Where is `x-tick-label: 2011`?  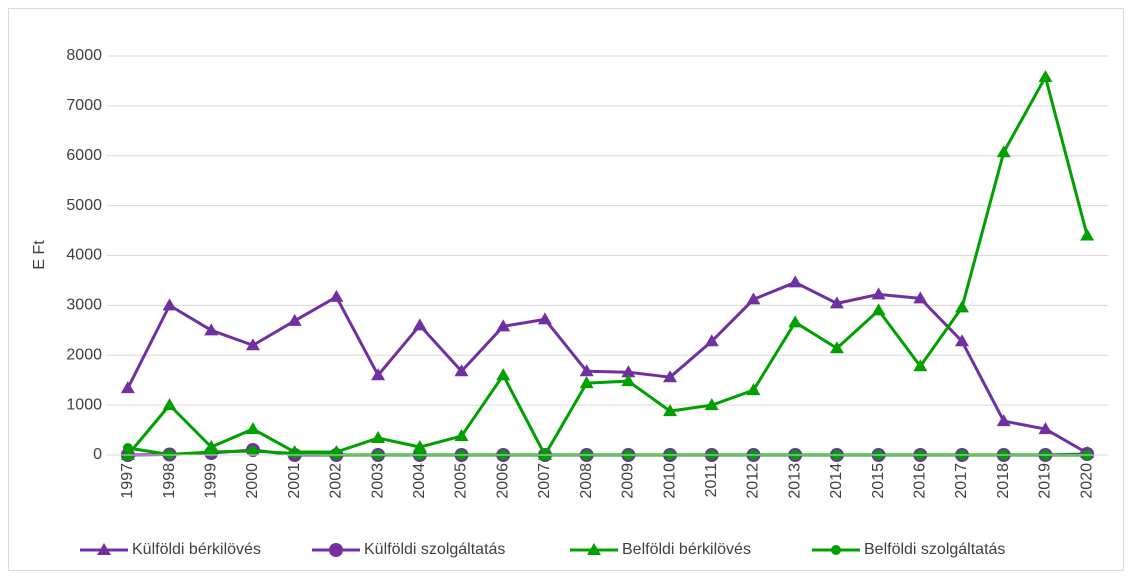
x-tick-label: 2011 is located at coordinates (711, 480).